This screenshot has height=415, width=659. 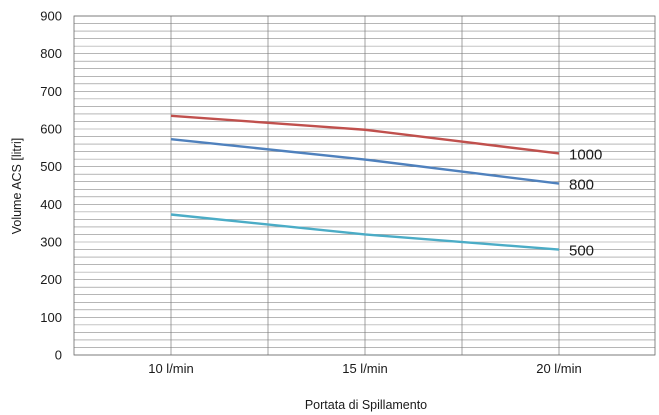 I want to click on y-tick-label: 300, so click(x=51, y=242).